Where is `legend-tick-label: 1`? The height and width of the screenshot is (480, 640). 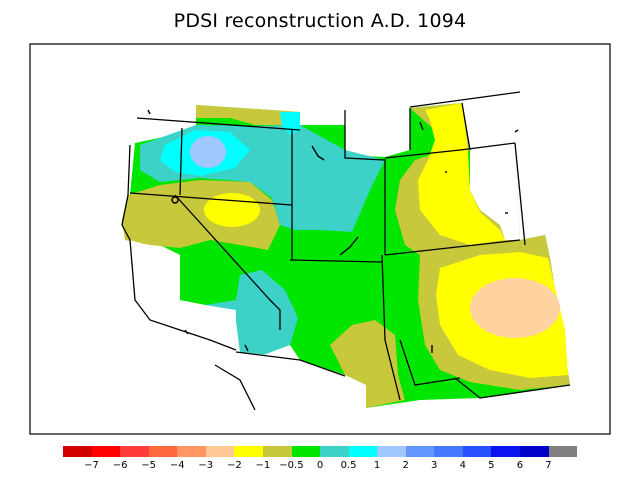
legend-tick-label: 1 is located at coordinates (377, 465).